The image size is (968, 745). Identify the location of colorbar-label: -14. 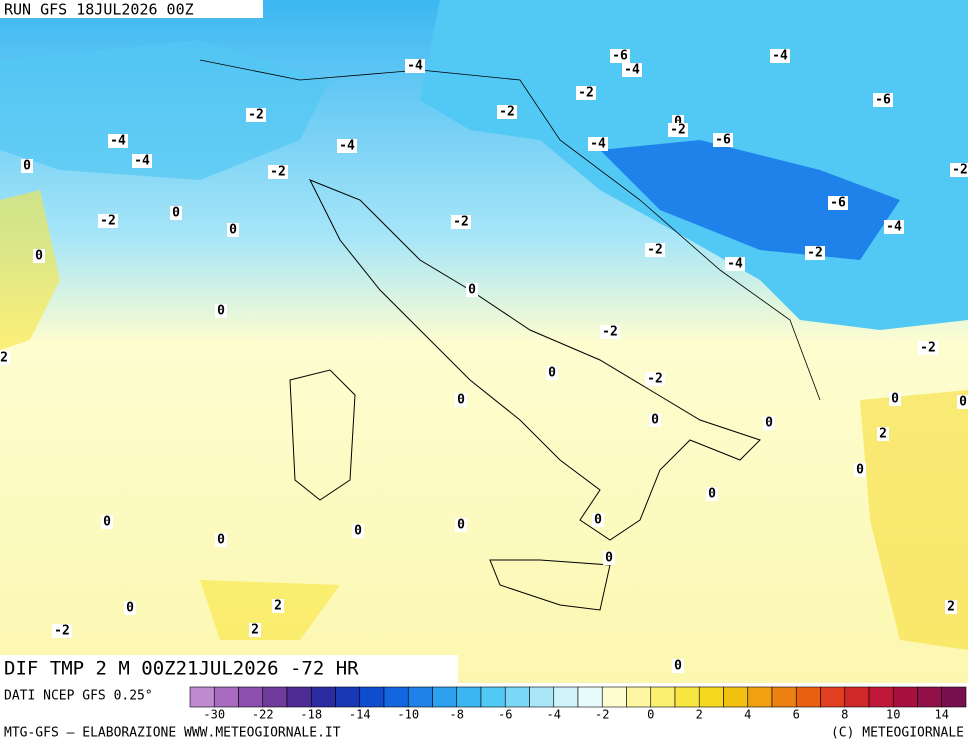
(360, 715).